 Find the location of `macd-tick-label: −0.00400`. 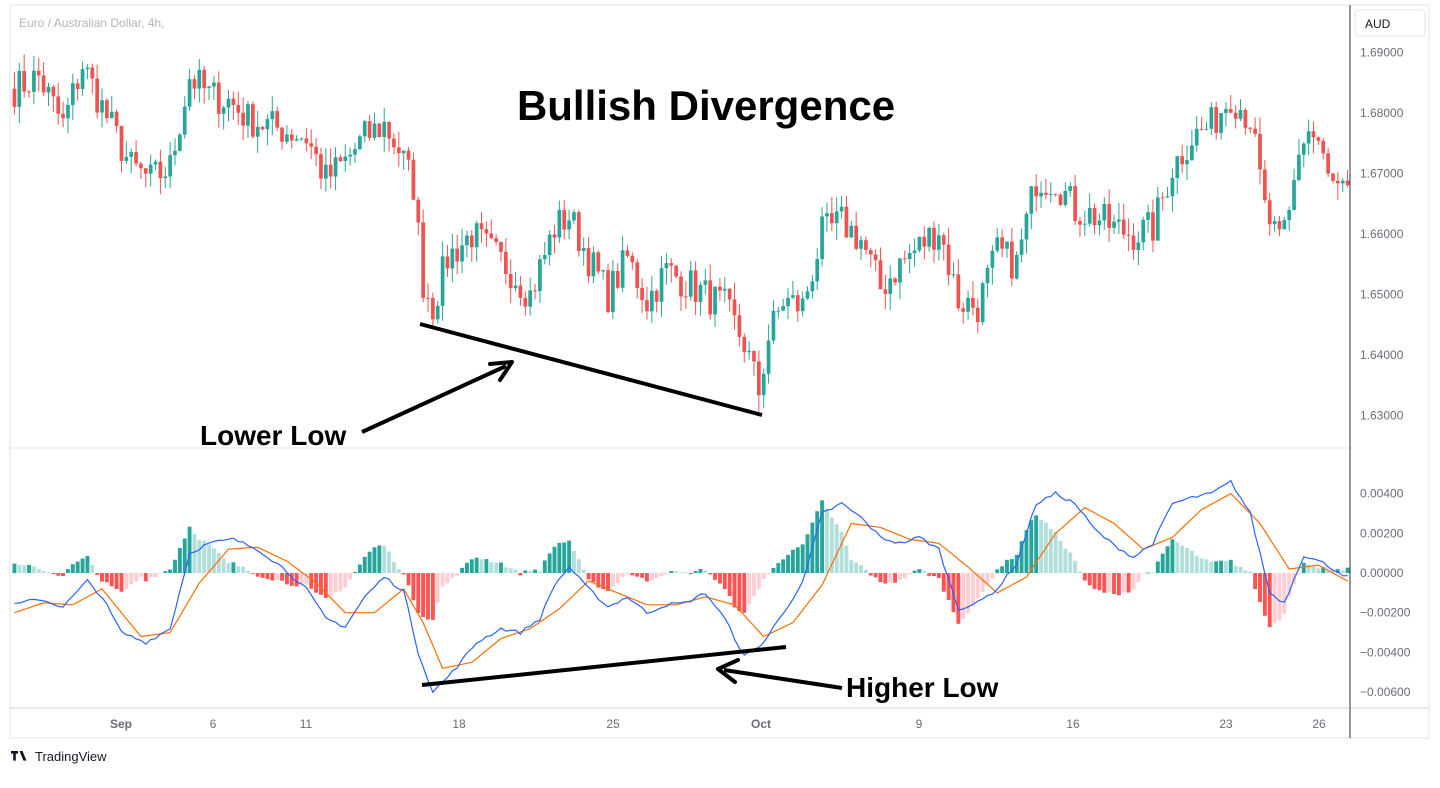

macd-tick-label: −0.00400 is located at coordinates (1385, 652).